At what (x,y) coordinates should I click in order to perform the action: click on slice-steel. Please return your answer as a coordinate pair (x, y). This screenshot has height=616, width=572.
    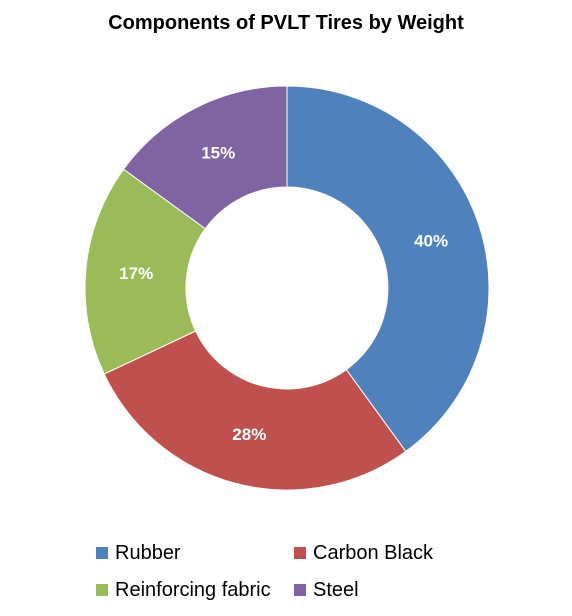
    Looking at the image, I should click on (205, 157).